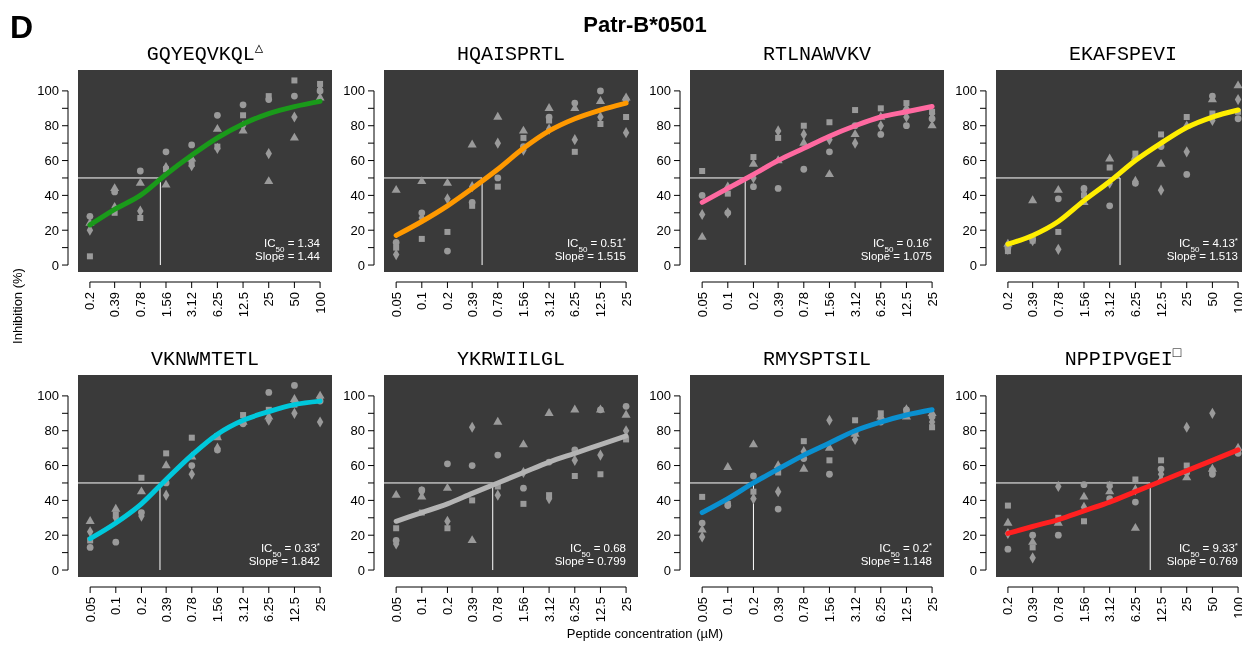 The image size is (1250, 652). I want to click on chart-title: RTLNAWVKV, so click(817, 54).